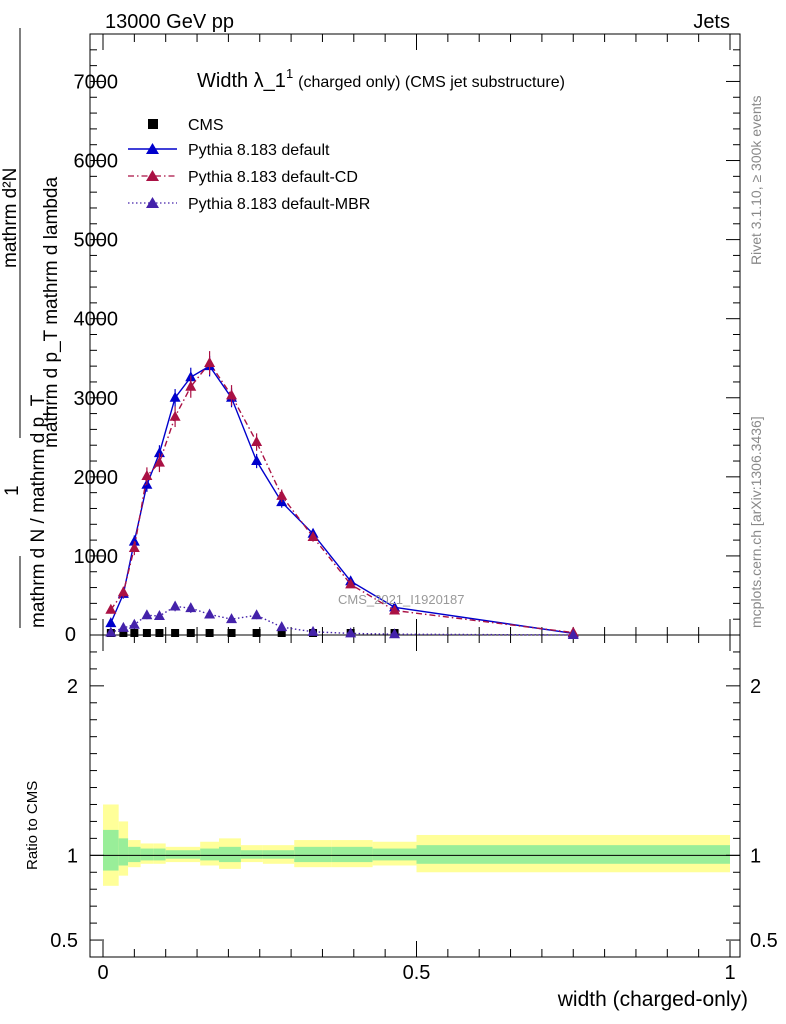 Image resolution: width=786 pixels, height=1024 pixels. What do you see at coordinates (652, 999) in the screenshot?
I see `x-axis-label: width (charged-only)` at bounding box center [652, 999].